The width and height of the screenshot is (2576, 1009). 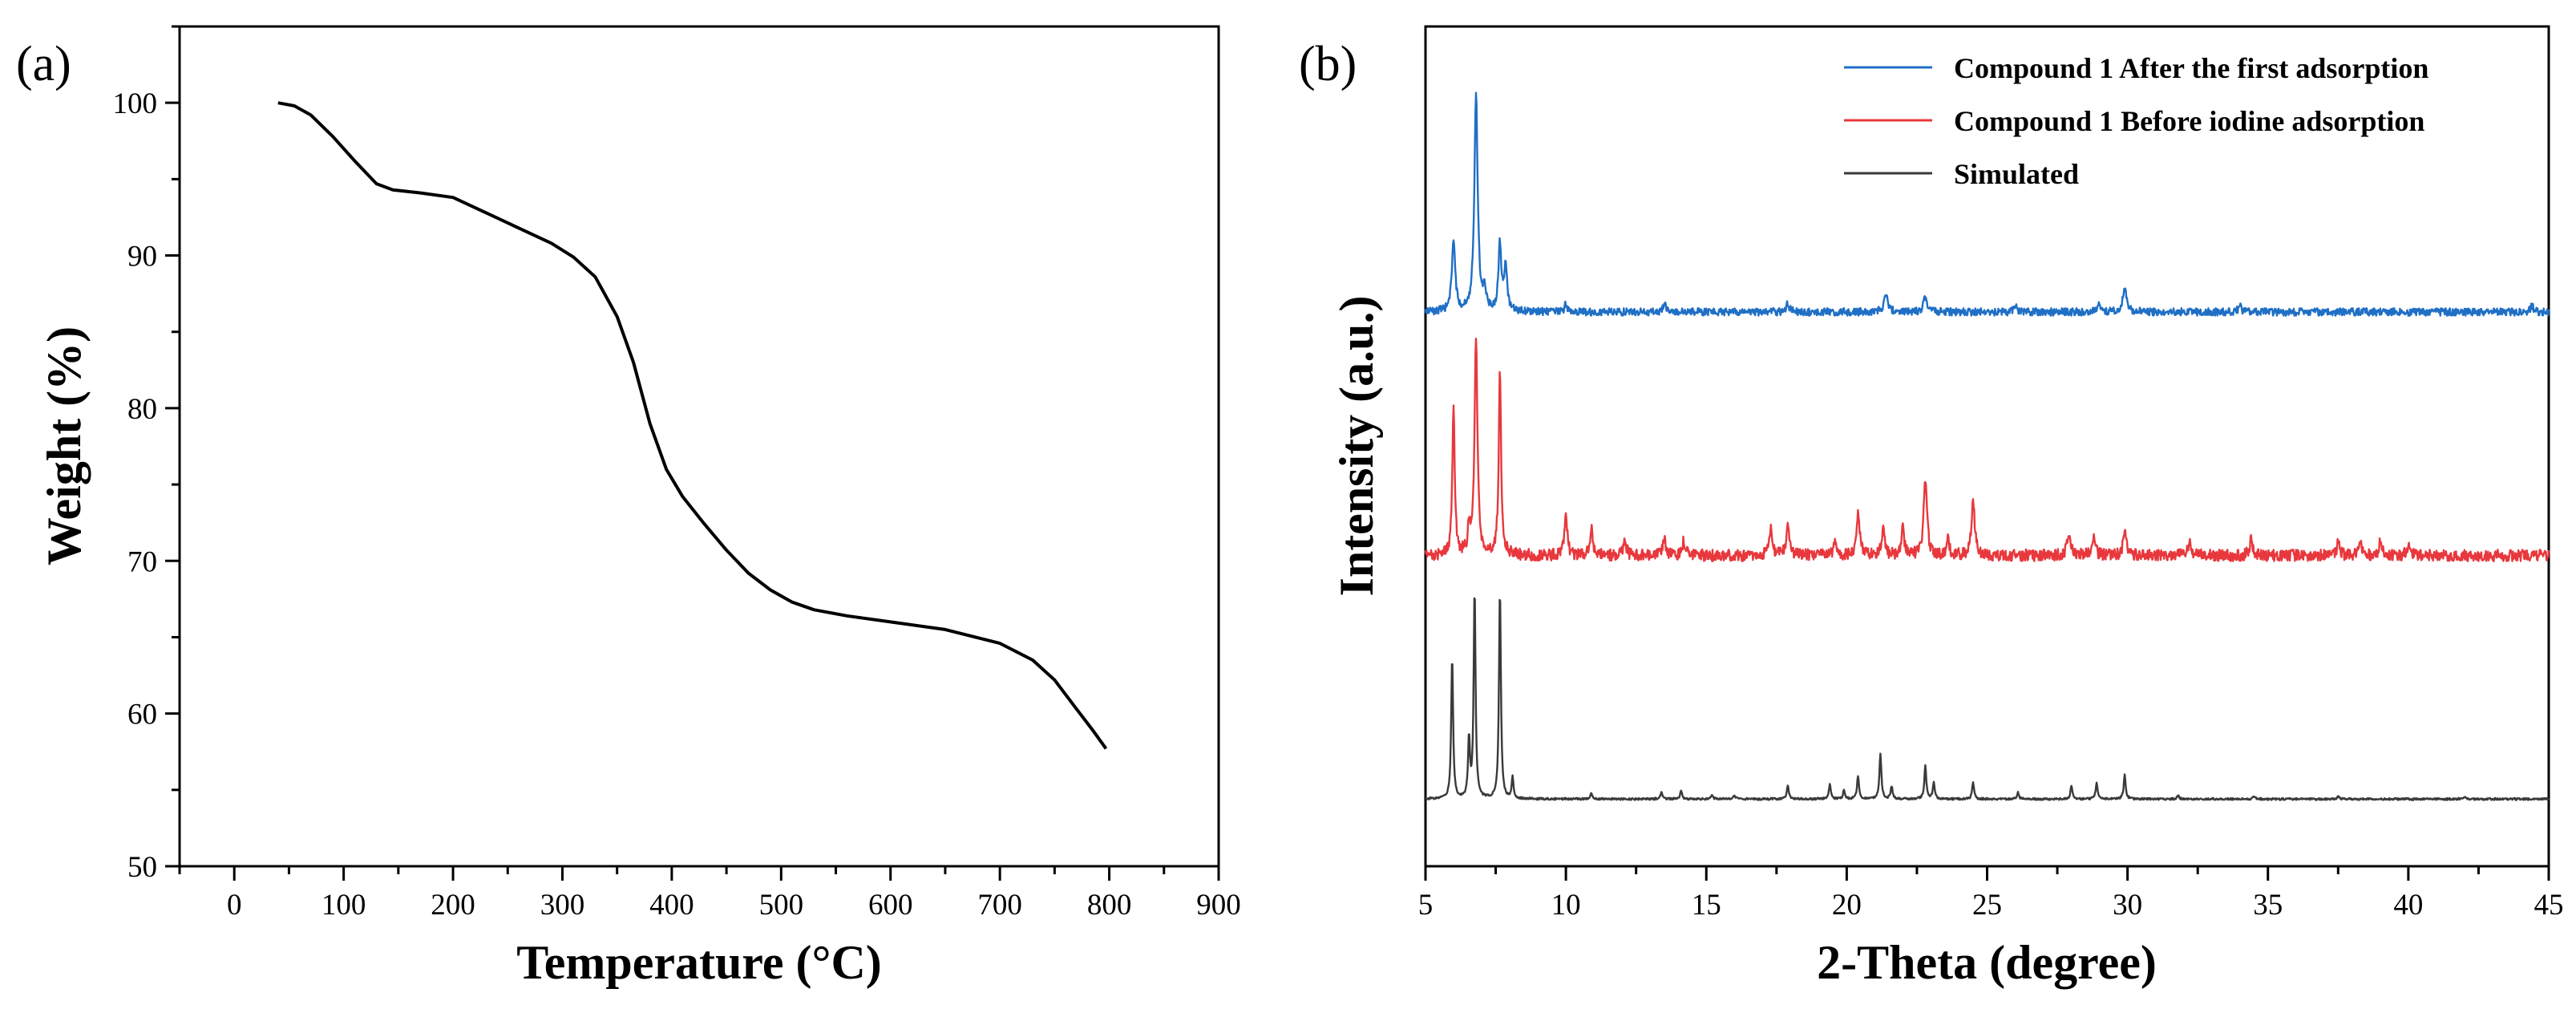 I want to click on tga-x-tick-labels: 0 100 200 300 400 500 600 700 800 900, so click(x=734, y=905).